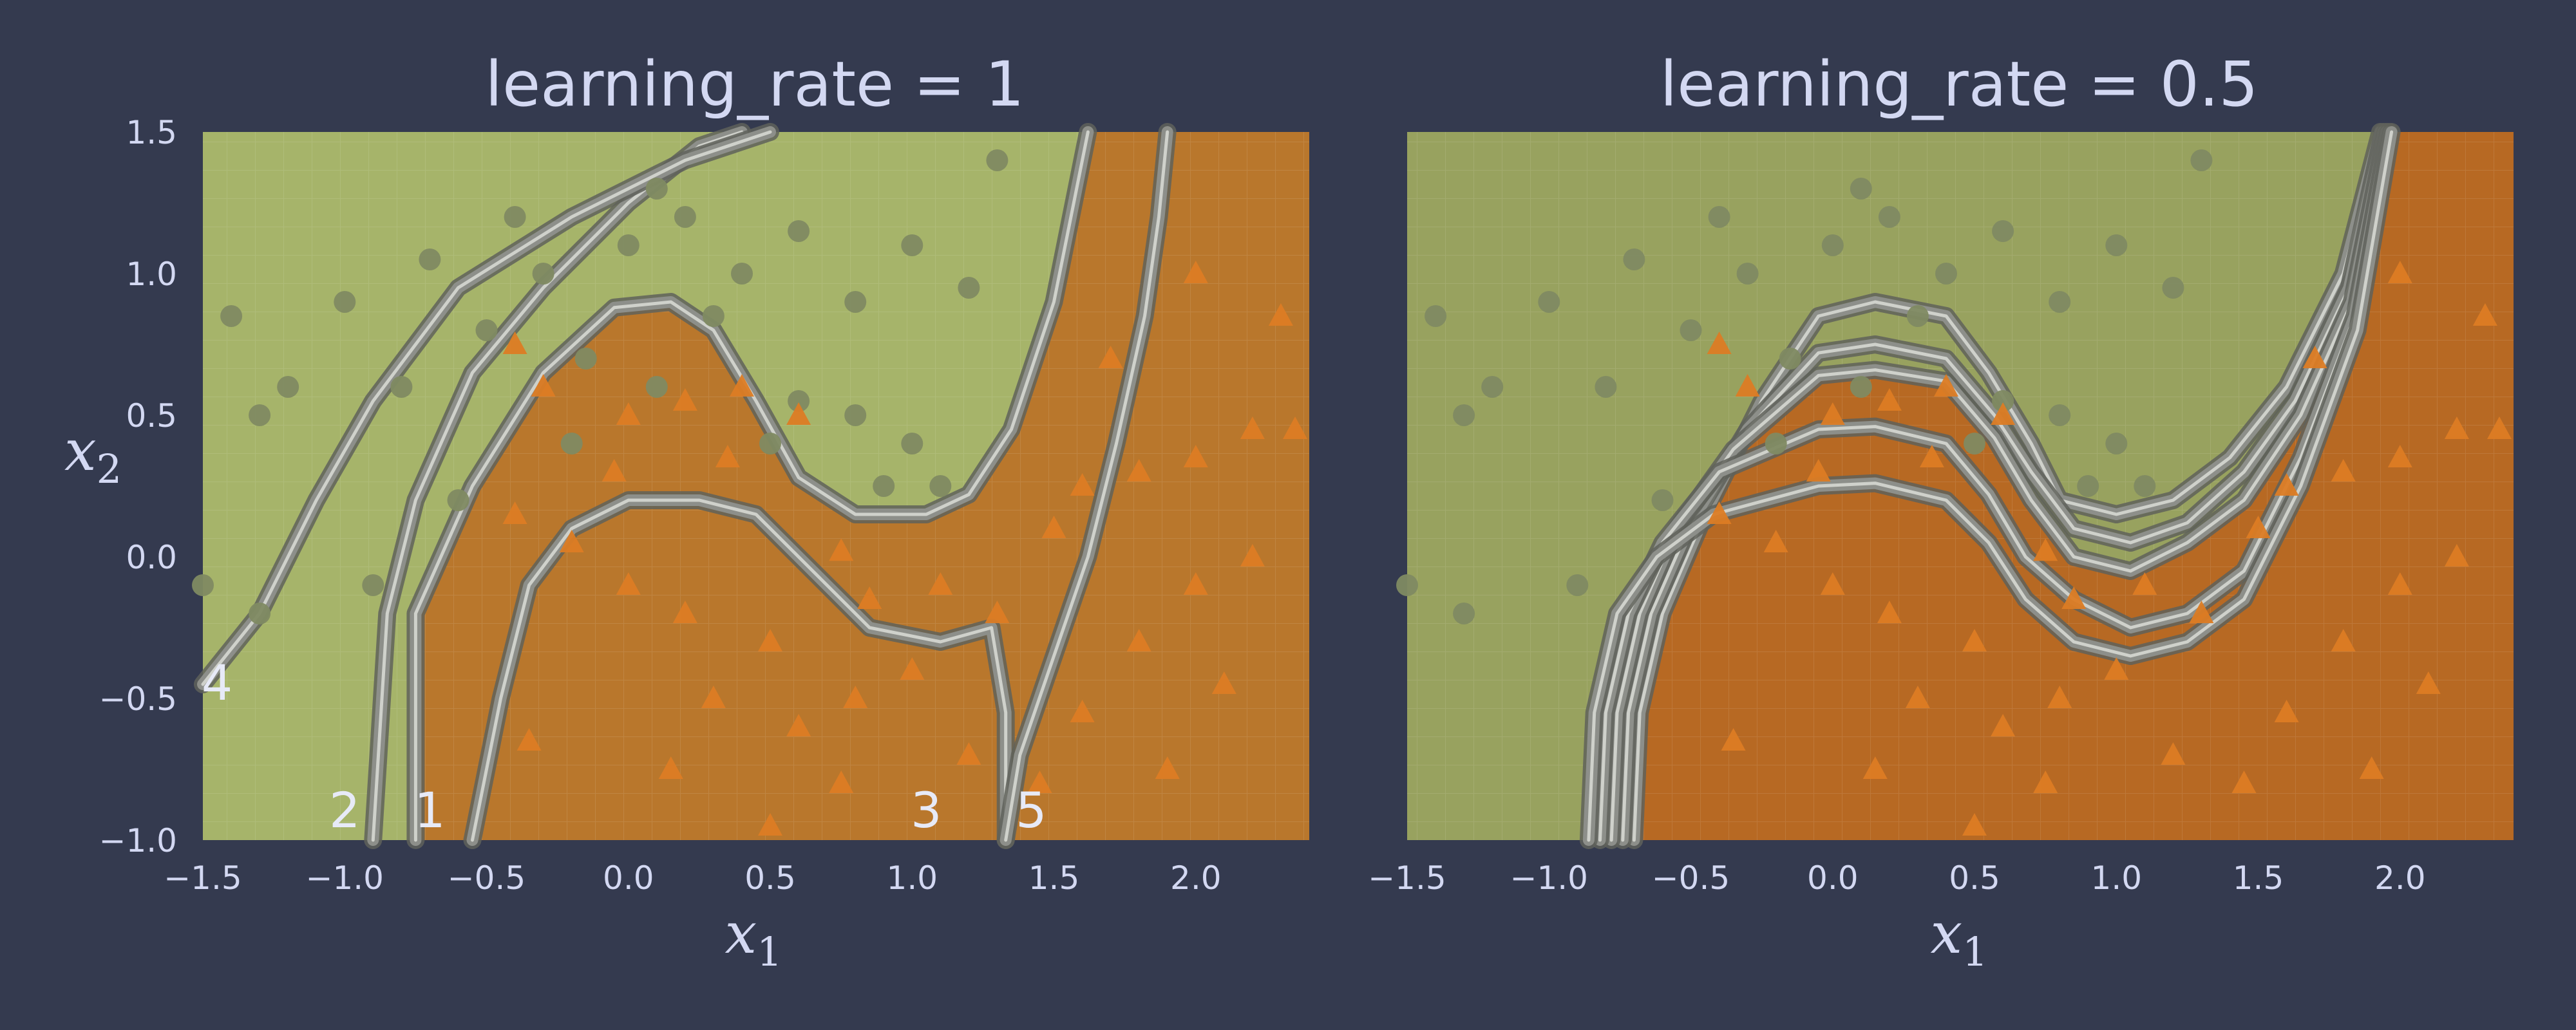  Describe the element at coordinates (2117, 878) in the screenshot. I see `p2-x-tick-label: 1.0` at that location.